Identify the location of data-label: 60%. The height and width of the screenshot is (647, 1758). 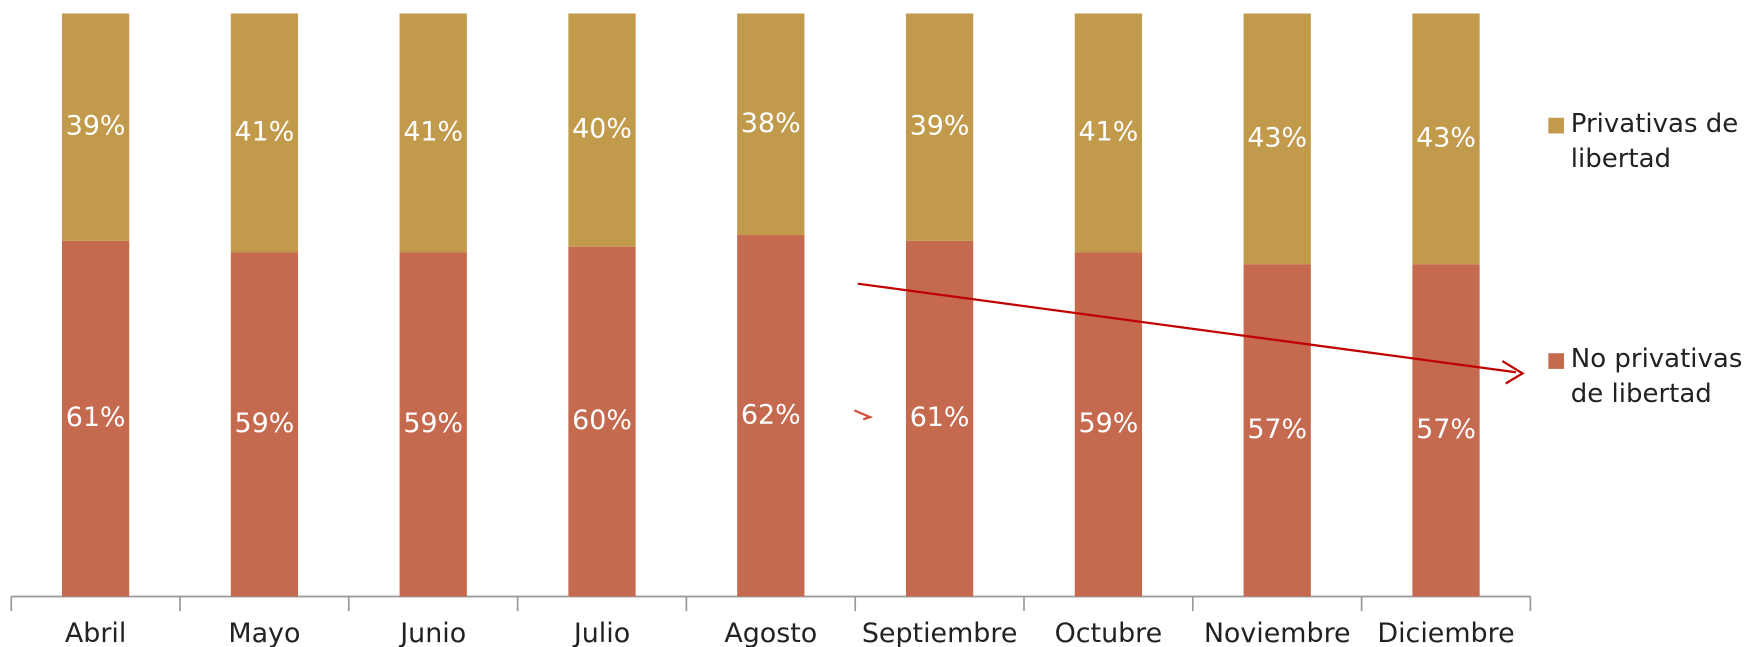
(602, 420).